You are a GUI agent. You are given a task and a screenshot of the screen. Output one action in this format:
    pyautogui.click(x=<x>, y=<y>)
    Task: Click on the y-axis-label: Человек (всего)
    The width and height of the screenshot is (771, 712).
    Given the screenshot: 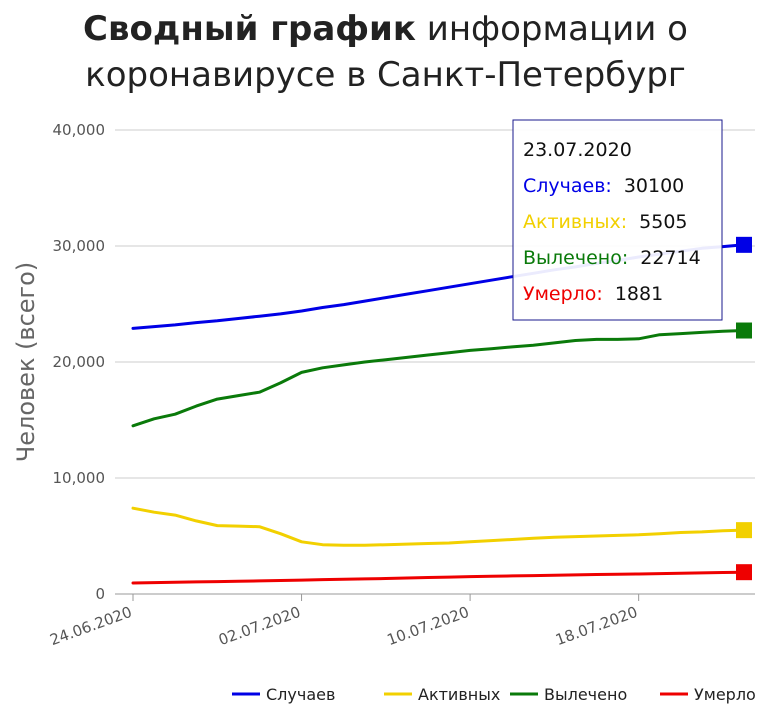 What is the action you would take?
    pyautogui.click(x=26, y=362)
    